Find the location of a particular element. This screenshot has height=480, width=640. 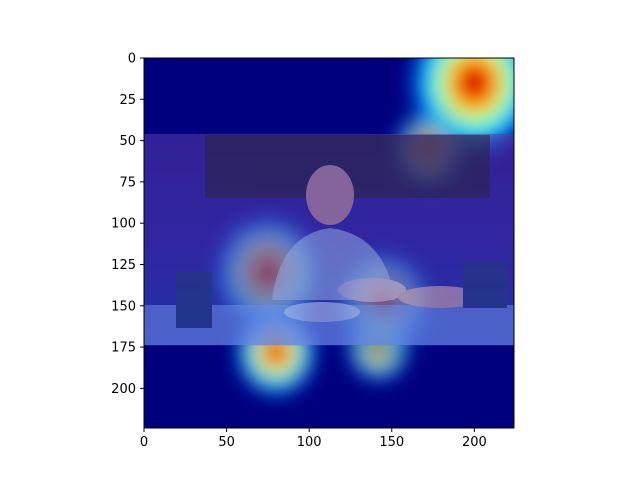

x-tick-label: 100 is located at coordinates (309, 442).